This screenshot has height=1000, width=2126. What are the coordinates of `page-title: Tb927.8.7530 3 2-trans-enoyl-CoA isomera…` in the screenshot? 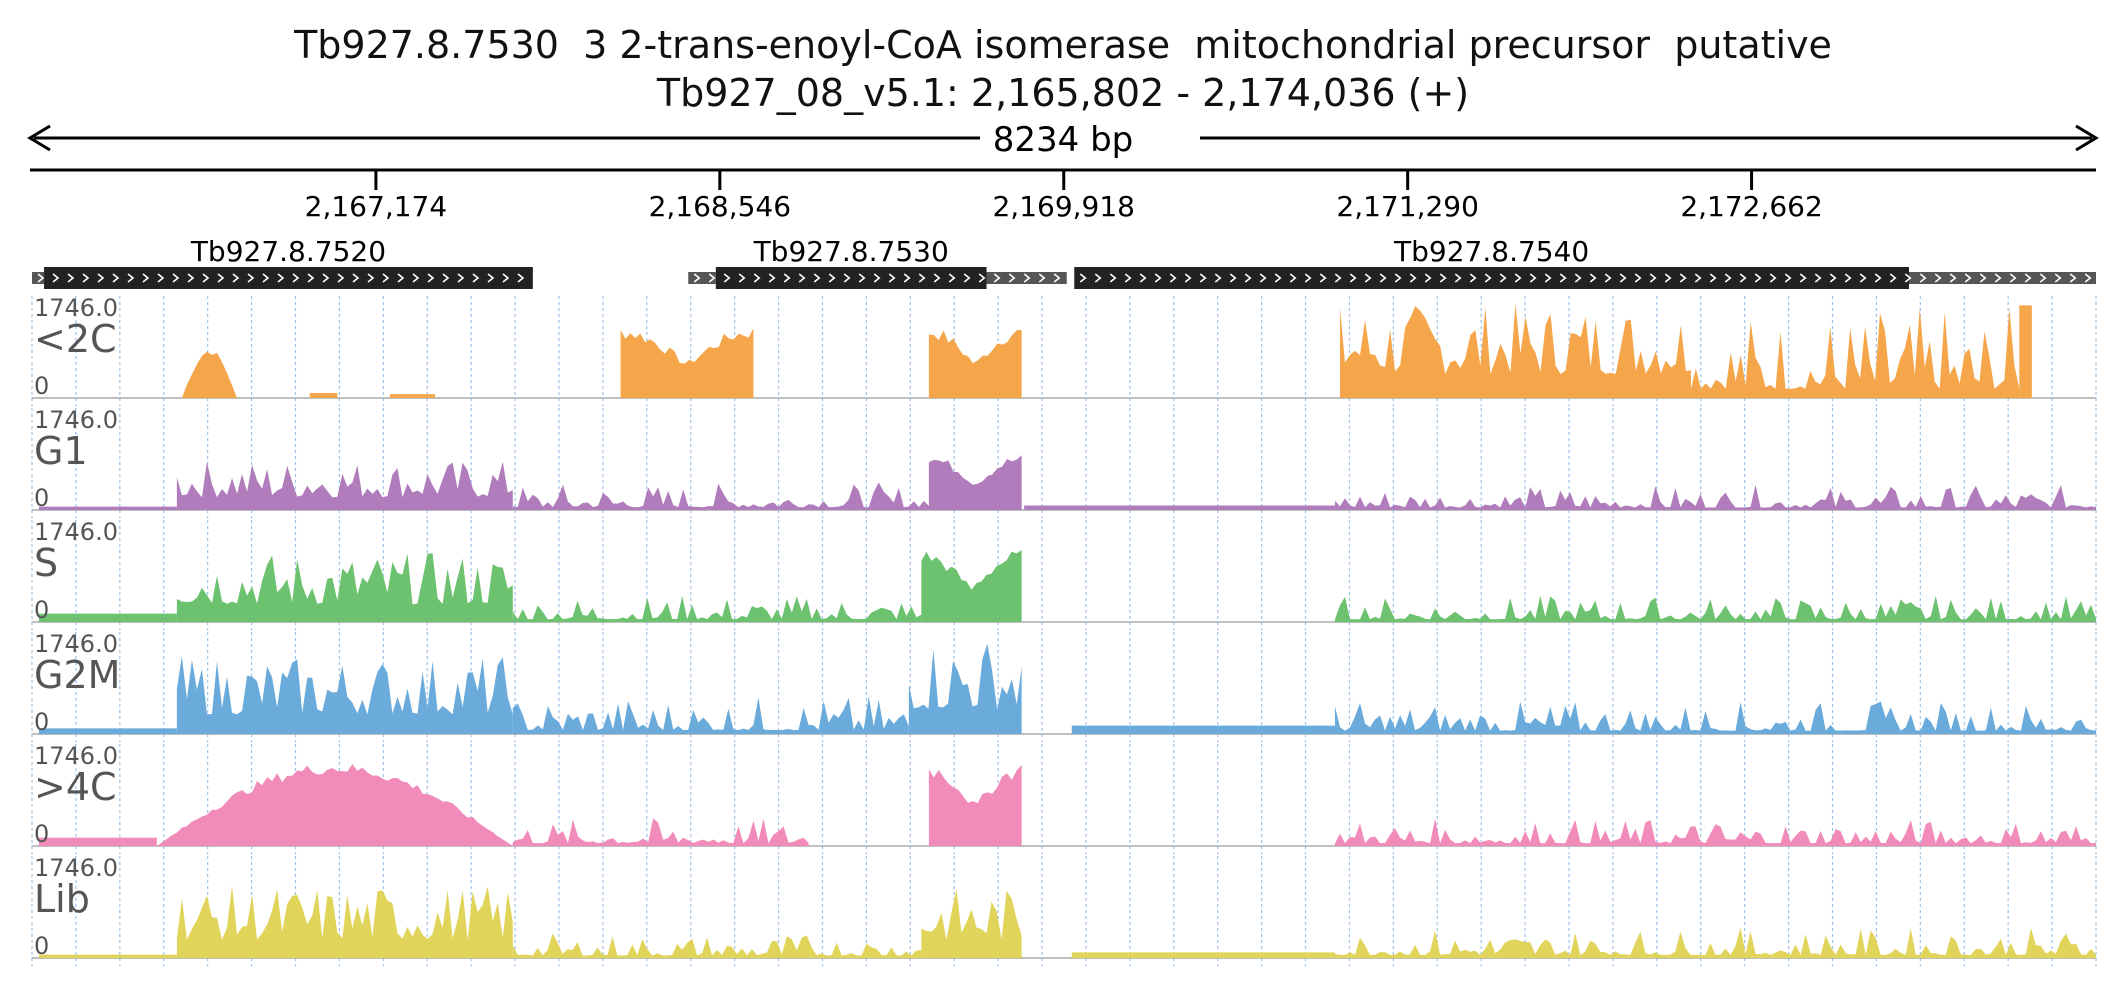 It's located at (1063, 45).